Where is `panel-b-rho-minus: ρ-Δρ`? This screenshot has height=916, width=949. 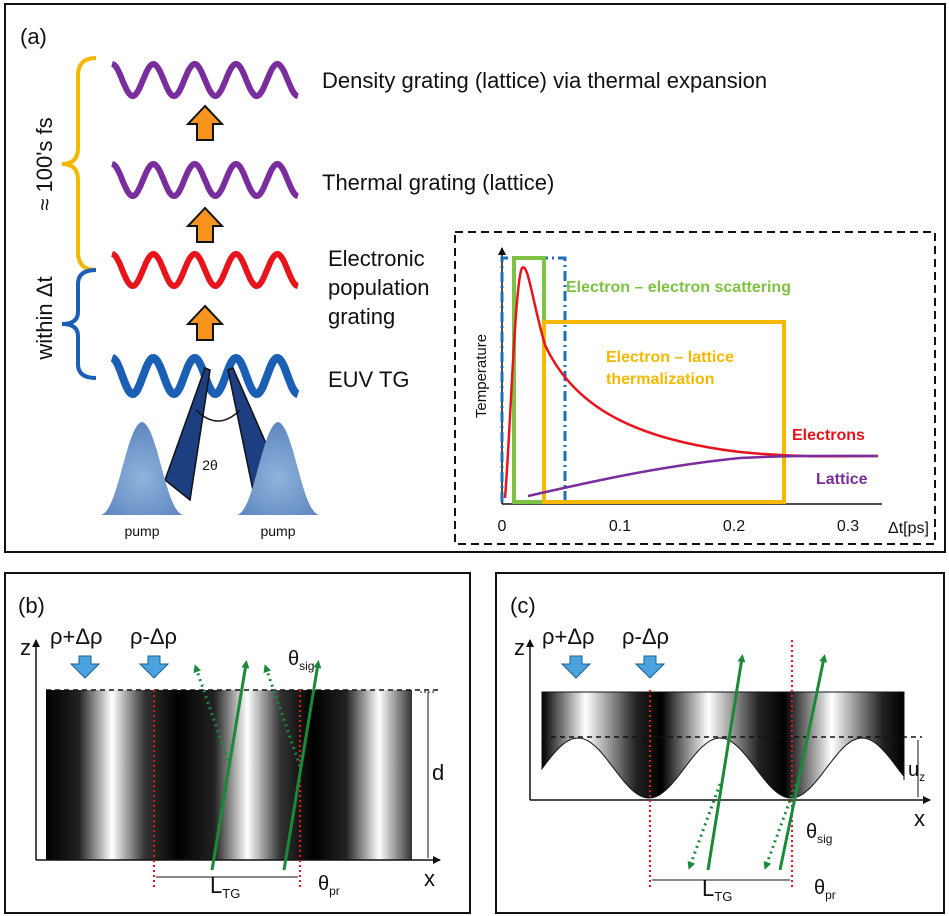
panel-b-rho-minus: ρ-Δρ is located at coordinates (153, 636).